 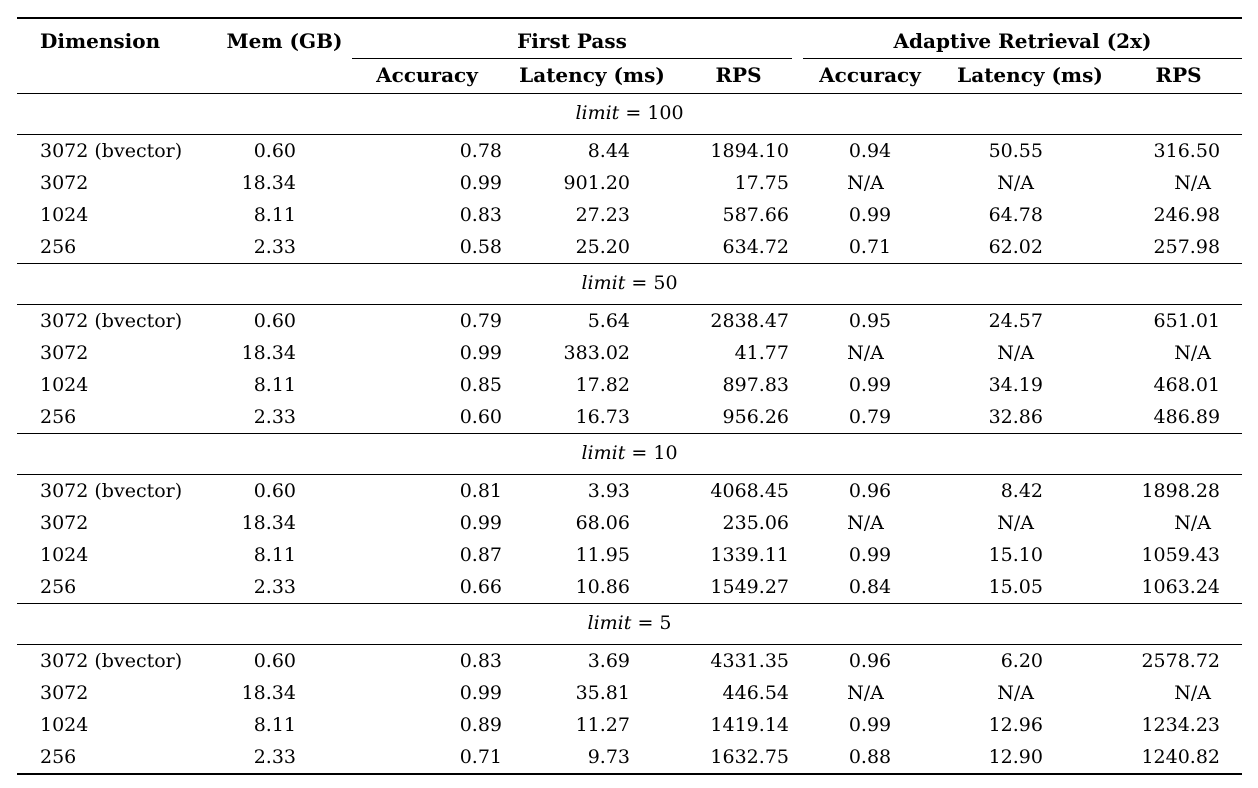 I want to click on value-cell: 3.69, so click(x=608, y=661).